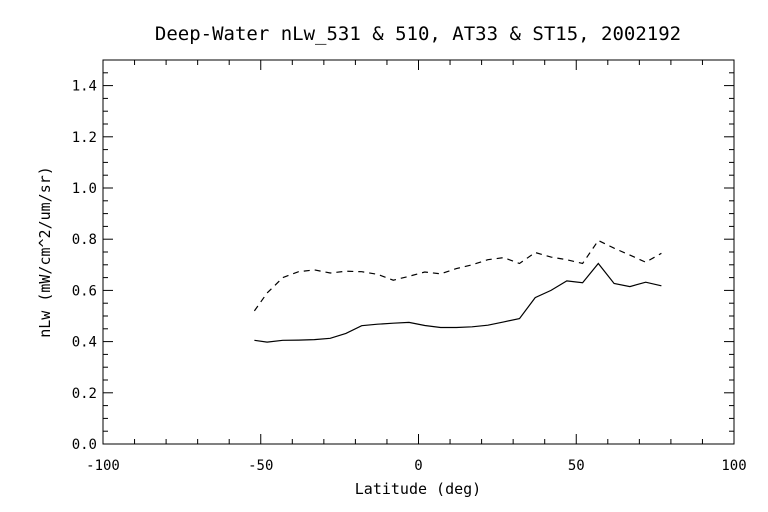 This screenshot has width=768, height=512. Describe the element at coordinates (84, 240) in the screenshot. I see `y-tick-label: 0.8` at that location.